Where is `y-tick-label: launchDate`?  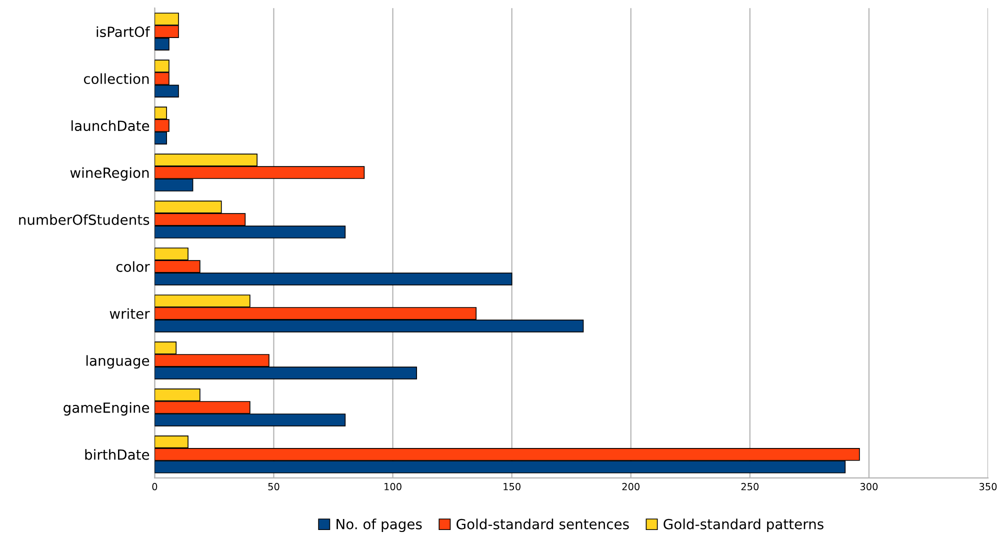
y-tick-label: launchDate is located at coordinates (111, 126).